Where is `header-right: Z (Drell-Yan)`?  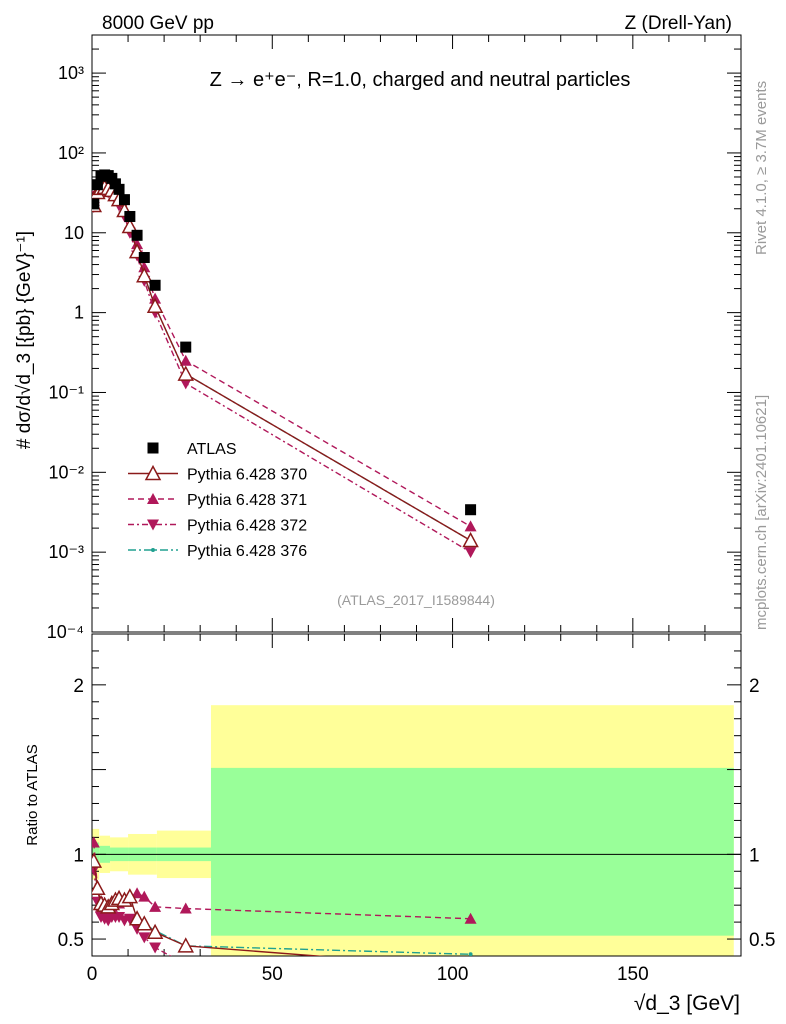
header-right: Z (Drell-Yan) is located at coordinates (678, 23).